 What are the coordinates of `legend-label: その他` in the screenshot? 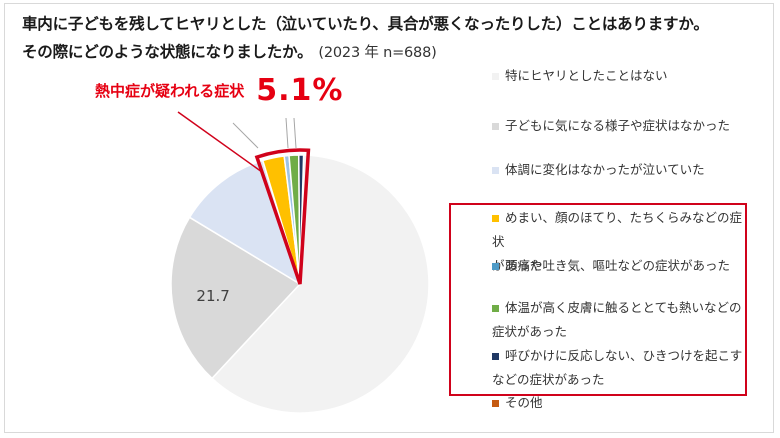 It's located at (524, 402).